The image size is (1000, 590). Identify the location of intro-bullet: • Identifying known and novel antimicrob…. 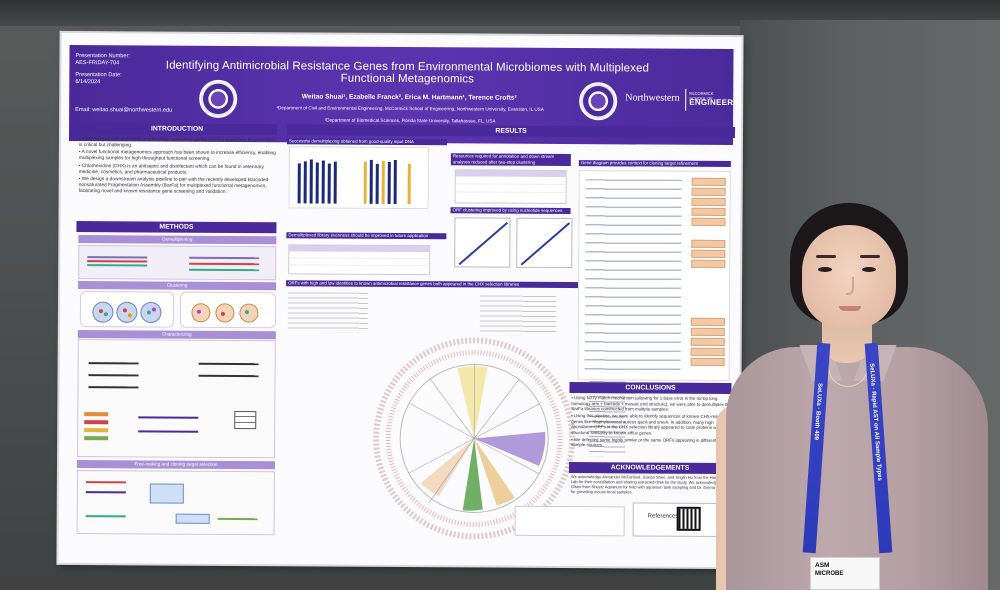
(177, 143).